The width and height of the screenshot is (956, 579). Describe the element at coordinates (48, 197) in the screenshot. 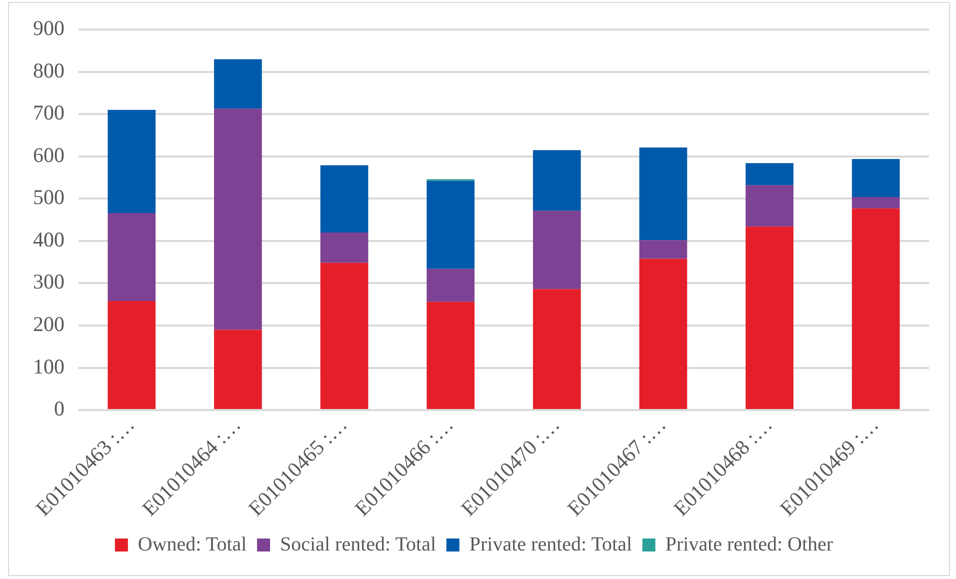

I see `y-tick-label: 500` at that location.